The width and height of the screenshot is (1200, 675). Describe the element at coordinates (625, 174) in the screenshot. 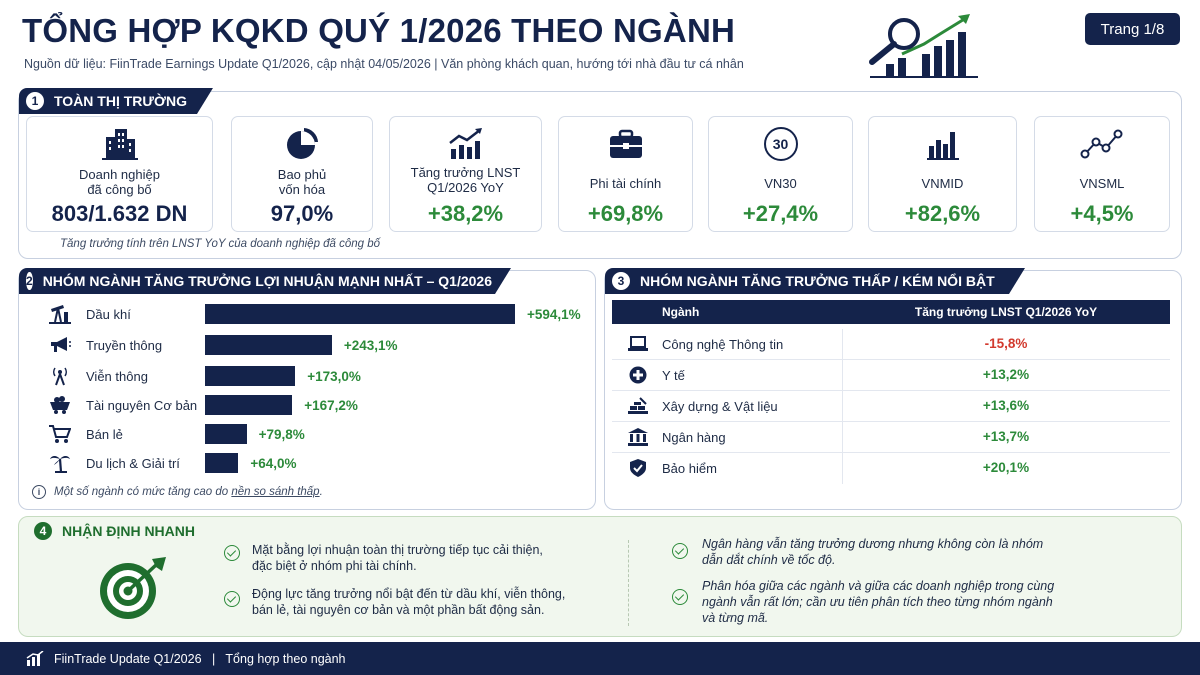

I see `kpi-card-non-financial: Phi tài chính +69,8%` at that location.